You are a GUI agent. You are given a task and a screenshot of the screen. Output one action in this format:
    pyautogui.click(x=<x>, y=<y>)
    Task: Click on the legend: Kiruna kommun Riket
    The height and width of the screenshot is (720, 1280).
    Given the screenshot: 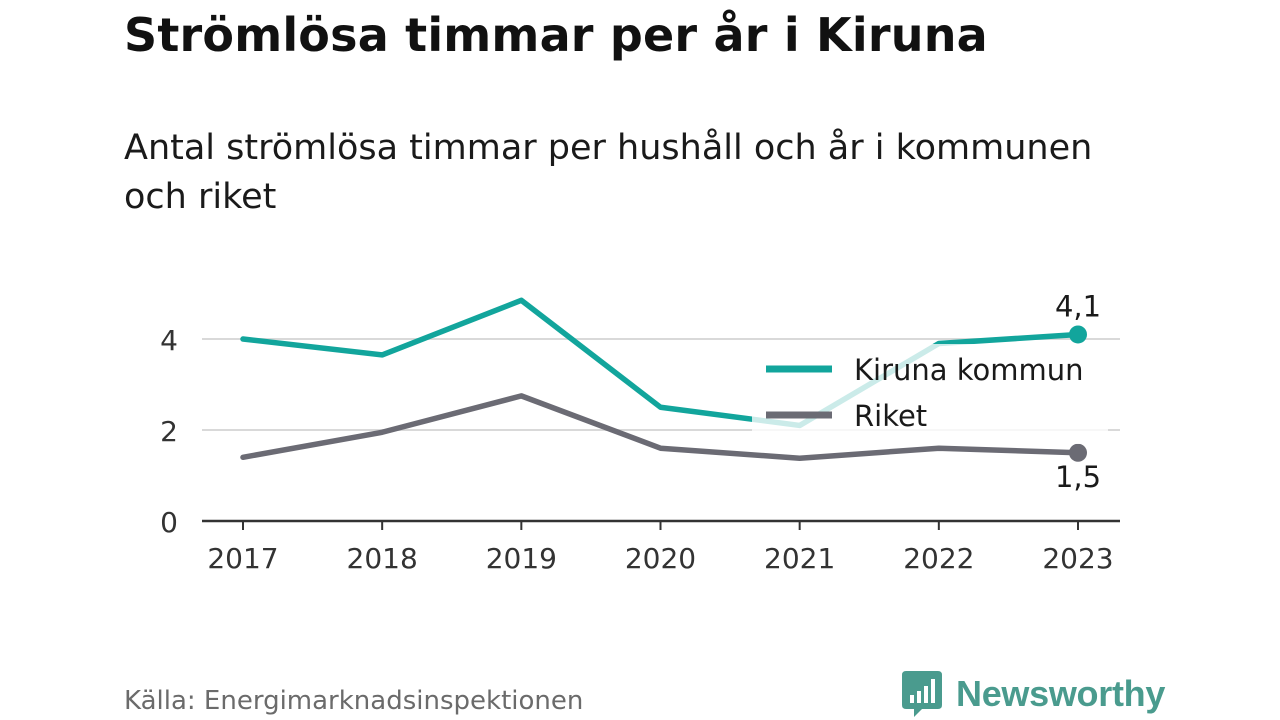 What is the action you would take?
    pyautogui.click(x=930, y=394)
    